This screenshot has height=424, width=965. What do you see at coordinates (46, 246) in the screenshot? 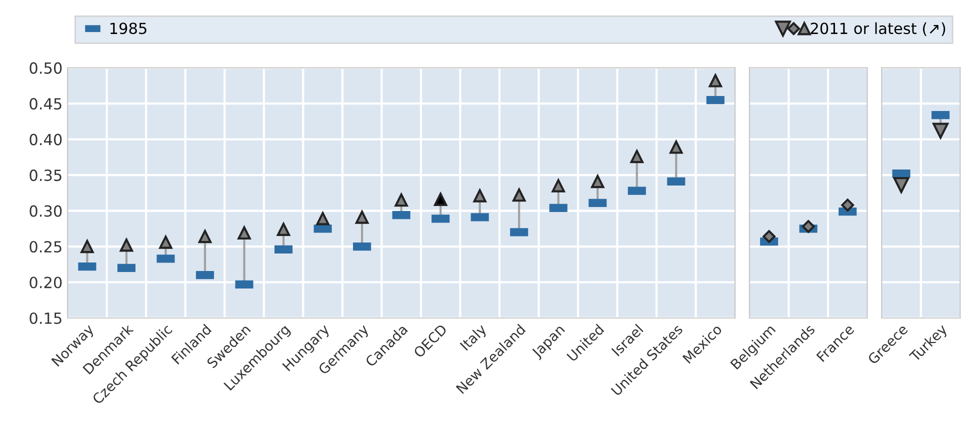
I see `y-tick-label: 0.25` at bounding box center [46, 246].